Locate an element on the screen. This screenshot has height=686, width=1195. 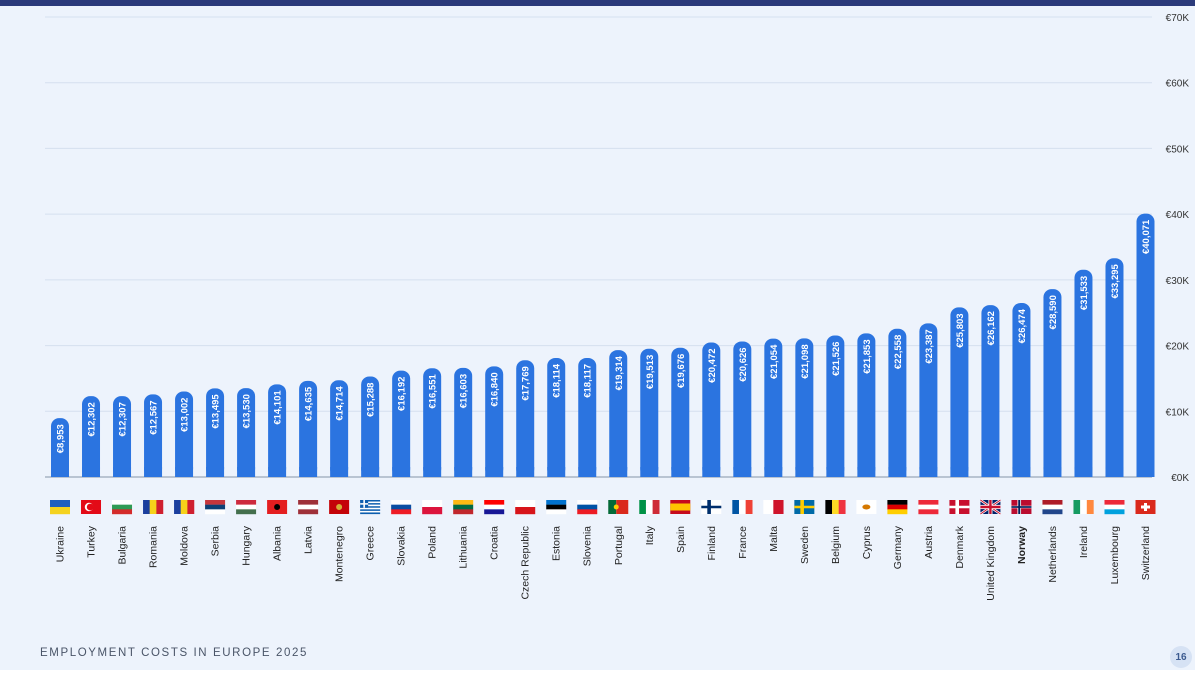
category-label: Spain is located at coordinates (681, 539).